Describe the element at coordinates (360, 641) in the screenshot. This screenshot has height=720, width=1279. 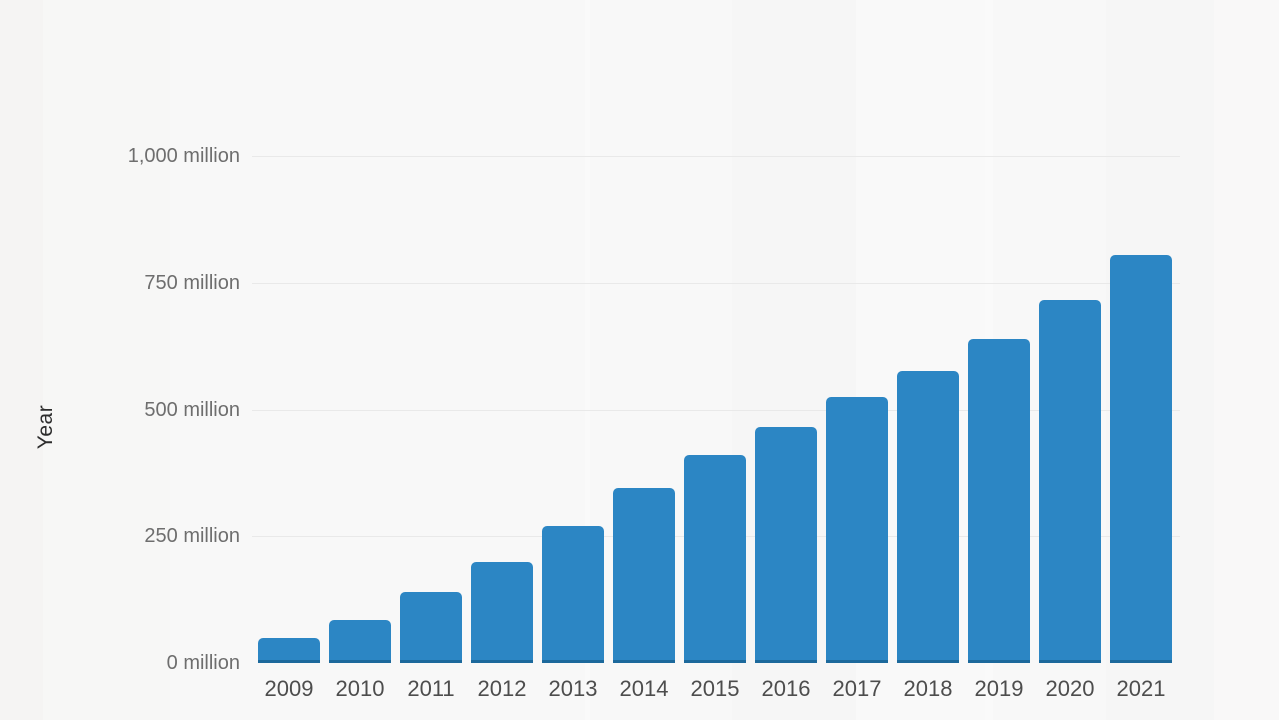
I see `bar-2010` at that location.